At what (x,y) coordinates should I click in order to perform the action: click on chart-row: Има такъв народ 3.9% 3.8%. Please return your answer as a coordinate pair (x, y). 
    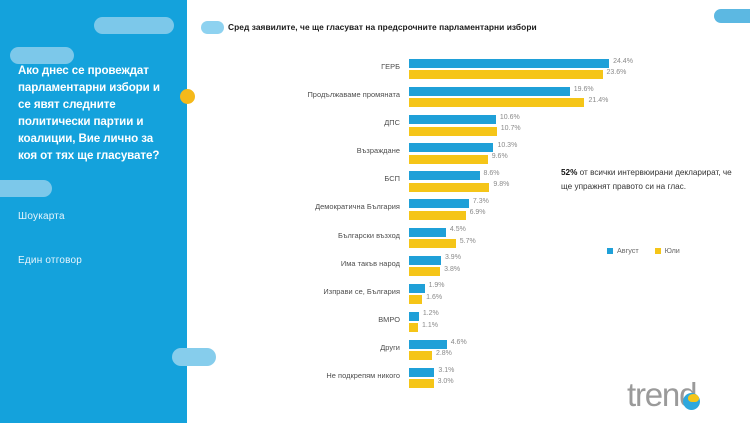
    Looking at the image, I should click on (478, 267).